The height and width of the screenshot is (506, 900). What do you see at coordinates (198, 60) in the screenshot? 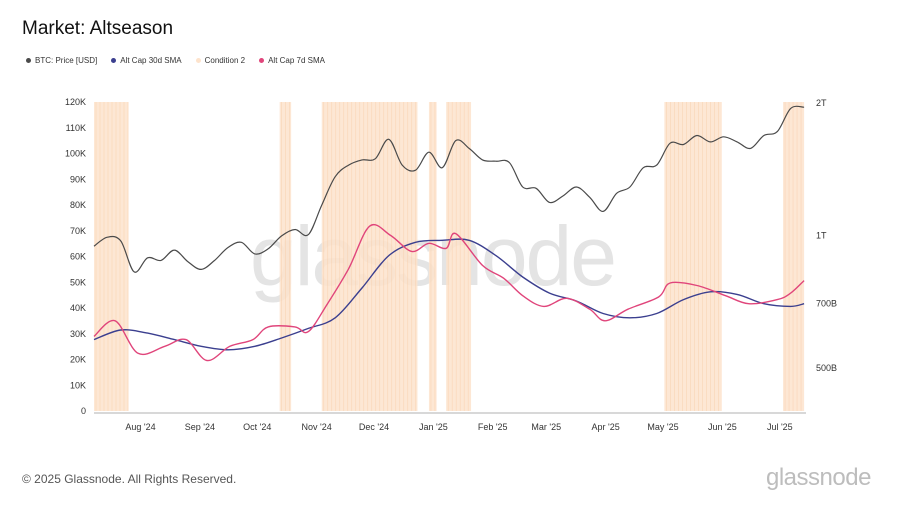
I see `legend-dot-condition` at bounding box center [198, 60].